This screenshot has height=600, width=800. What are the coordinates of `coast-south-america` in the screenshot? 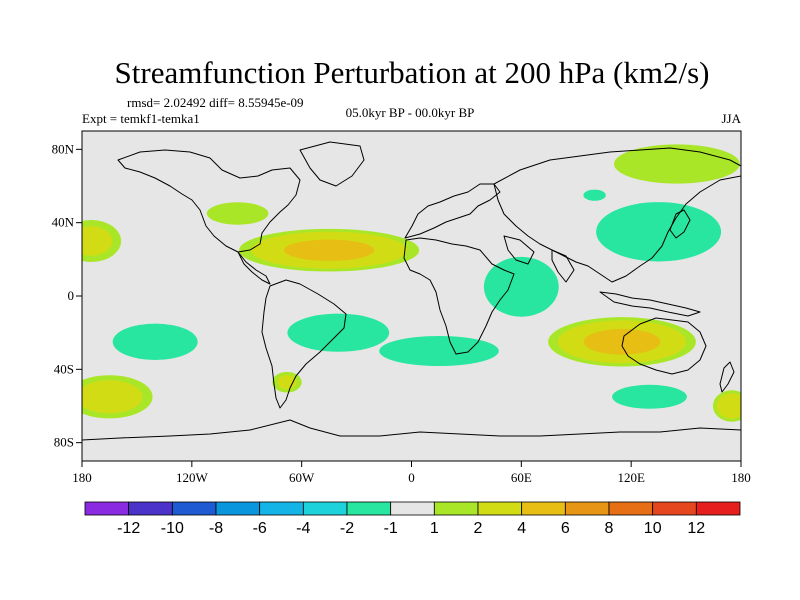 It's located at (304, 344).